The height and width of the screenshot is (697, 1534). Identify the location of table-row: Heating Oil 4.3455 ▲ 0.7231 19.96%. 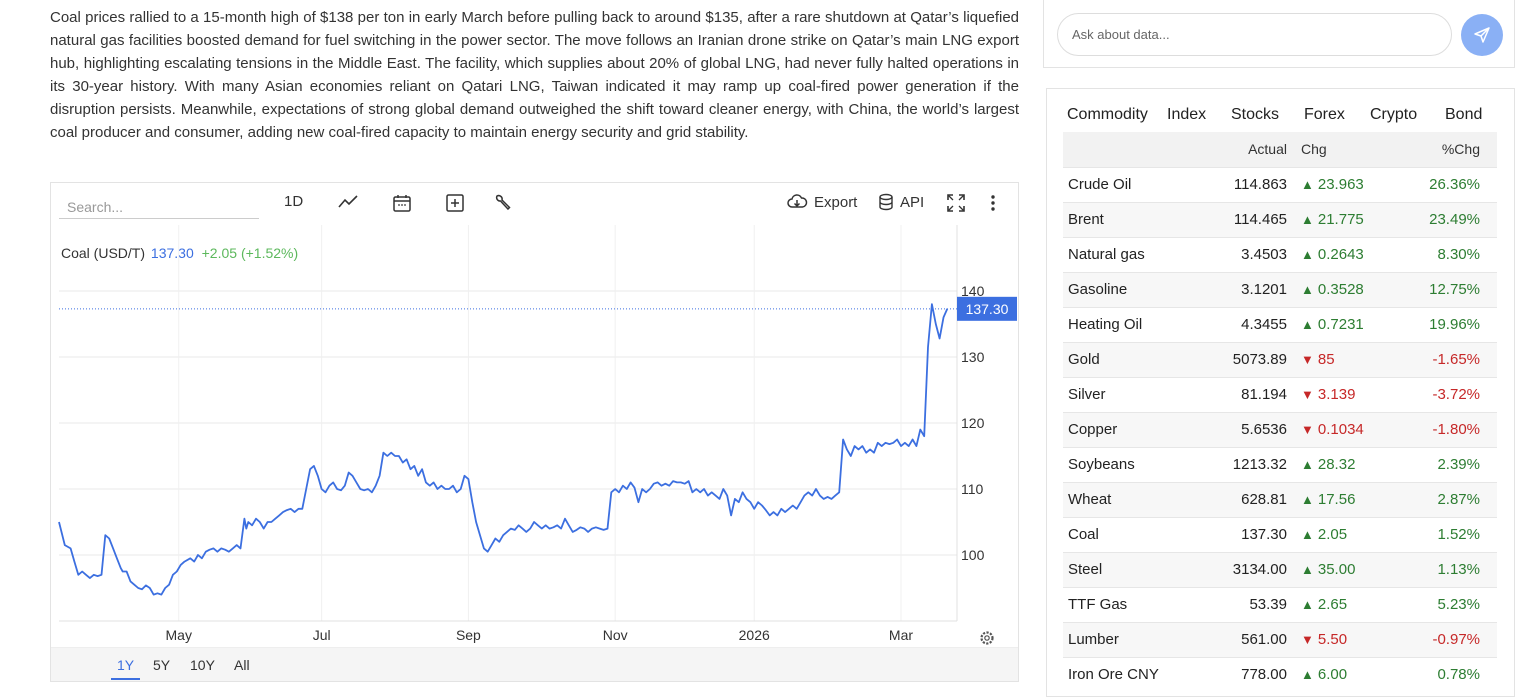
(1280, 324).